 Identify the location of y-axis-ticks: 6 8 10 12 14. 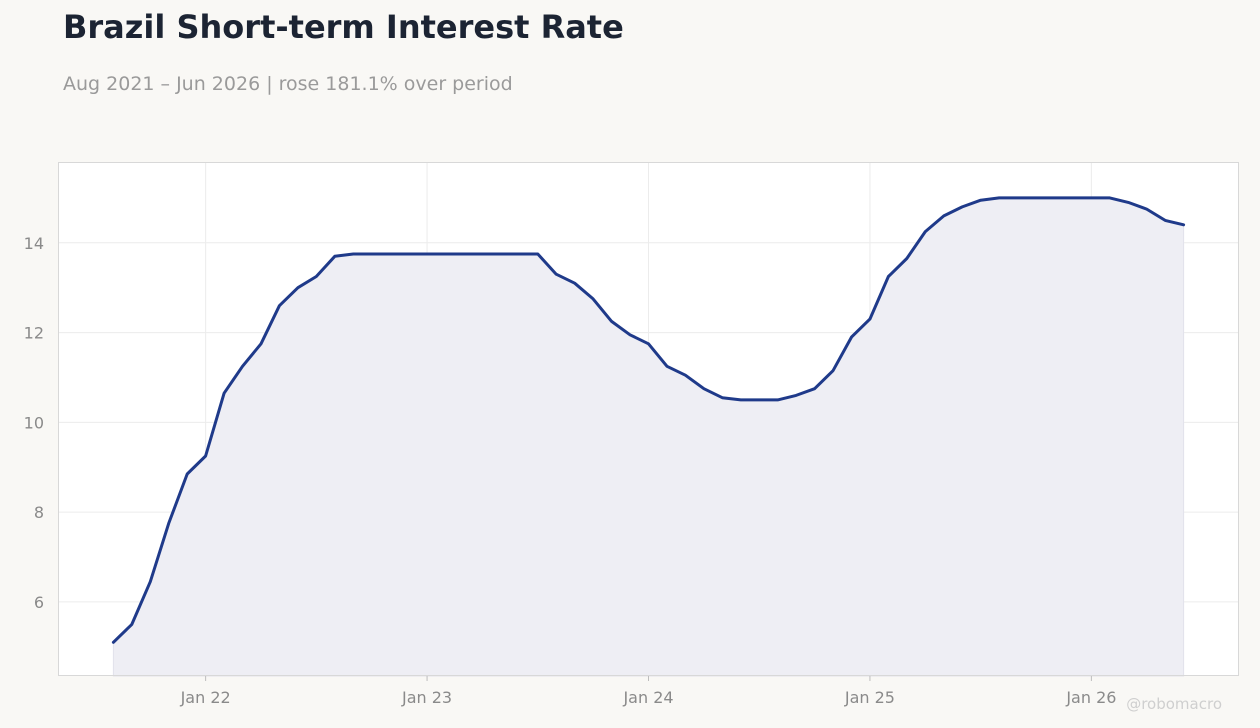
(34, 423).